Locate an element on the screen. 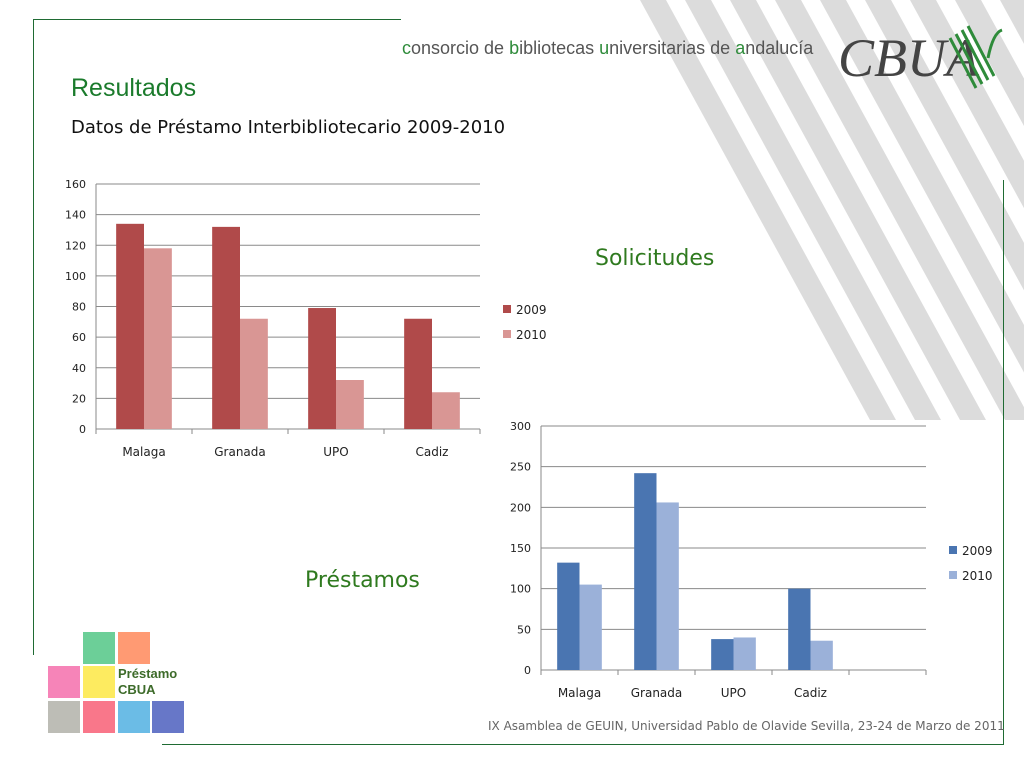 The height and width of the screenshot is (768, 1024). y-tick-label: 300 is located at coordinates (520, 426).